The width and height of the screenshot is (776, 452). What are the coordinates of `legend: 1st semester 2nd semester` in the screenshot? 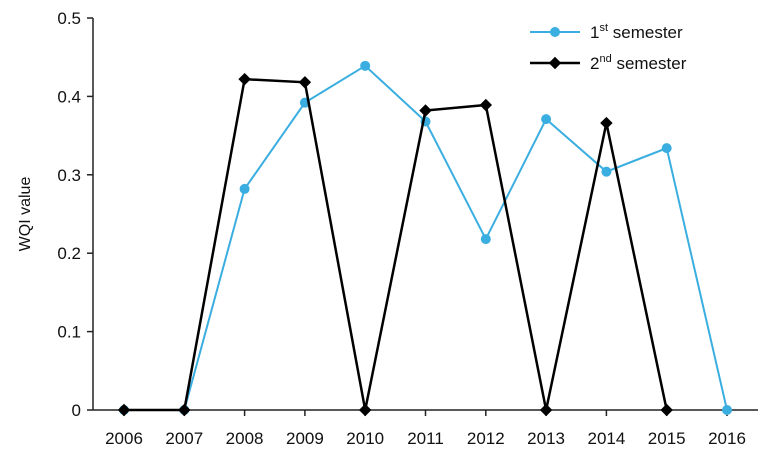 It's located at (608, 47).